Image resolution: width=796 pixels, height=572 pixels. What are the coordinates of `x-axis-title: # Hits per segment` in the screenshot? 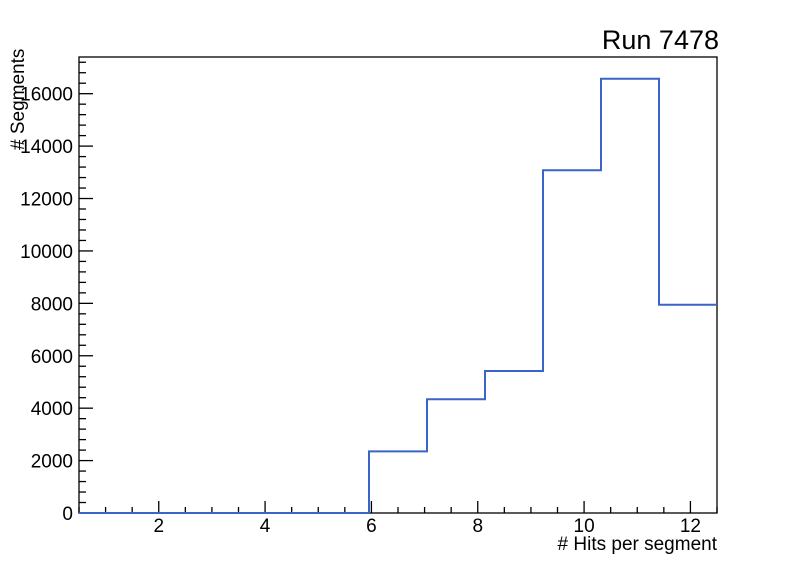 It's located at (637, 544).